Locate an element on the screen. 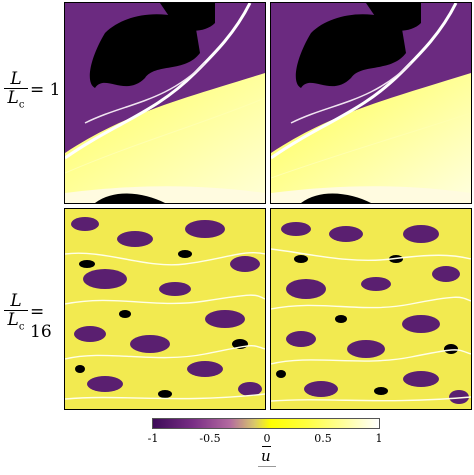 The image size is (474, 475). colorbar is located at coordinates (266, 423).